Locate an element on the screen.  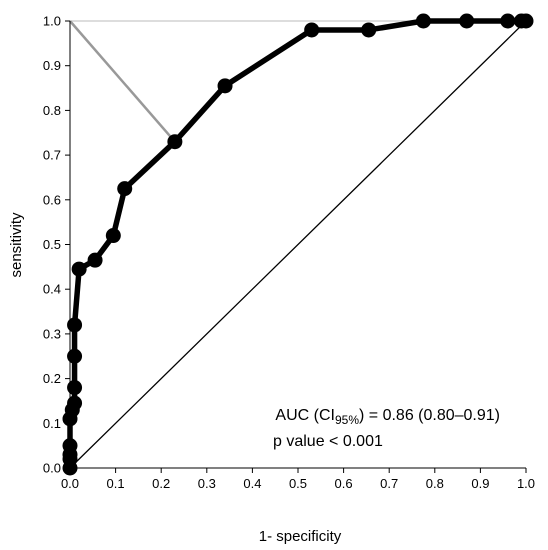
auc-annotation: AUC (CI95%) = 0.86 (0.80–0.91) is located at coordinates (387, 417).